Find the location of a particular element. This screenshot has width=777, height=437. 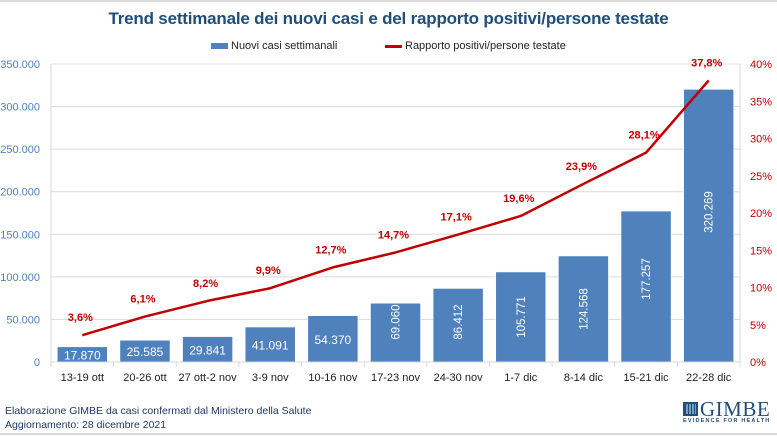

line-value-label: 17,1% is located at coordinates (456, 218).